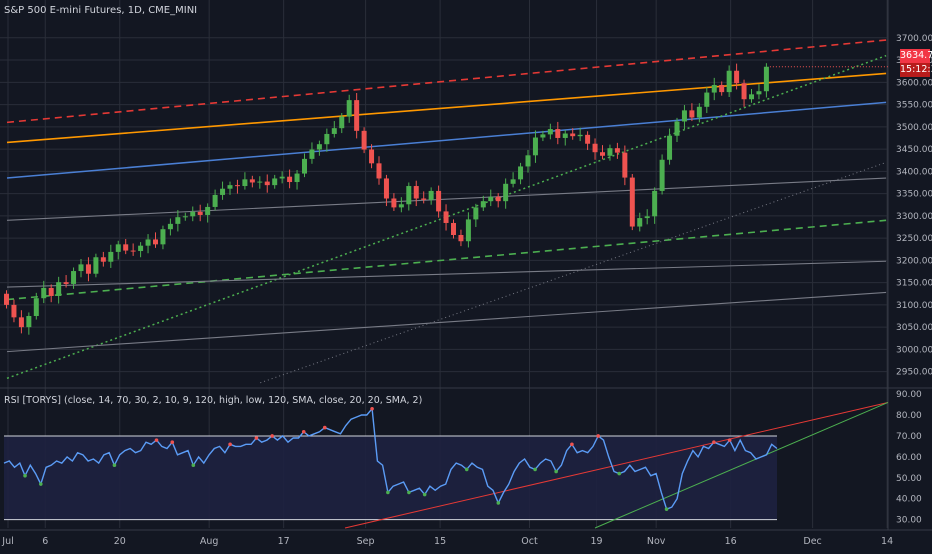  I want to click on rsi-band-fill, so click(390, 477).